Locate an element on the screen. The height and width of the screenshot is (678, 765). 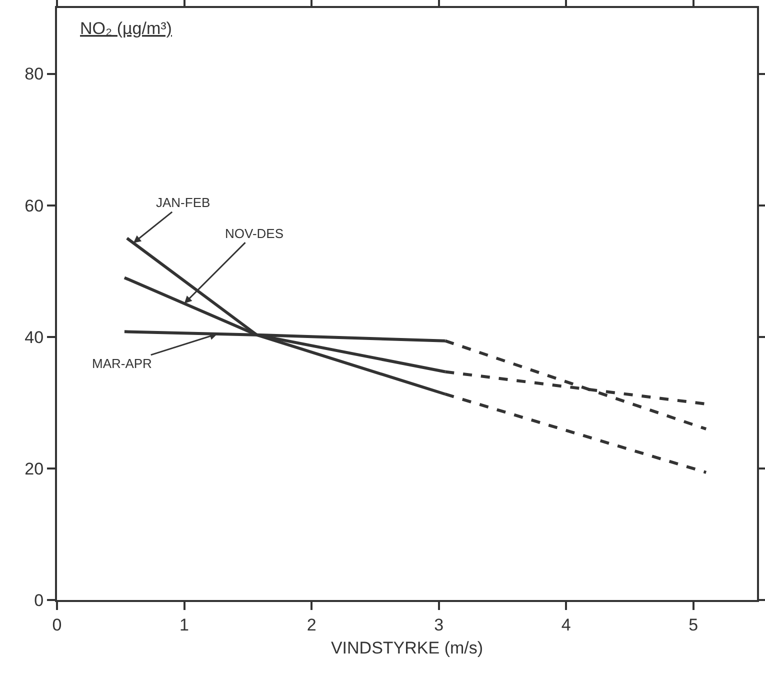
text: NOV-DES is located at coordinates (254, 233).